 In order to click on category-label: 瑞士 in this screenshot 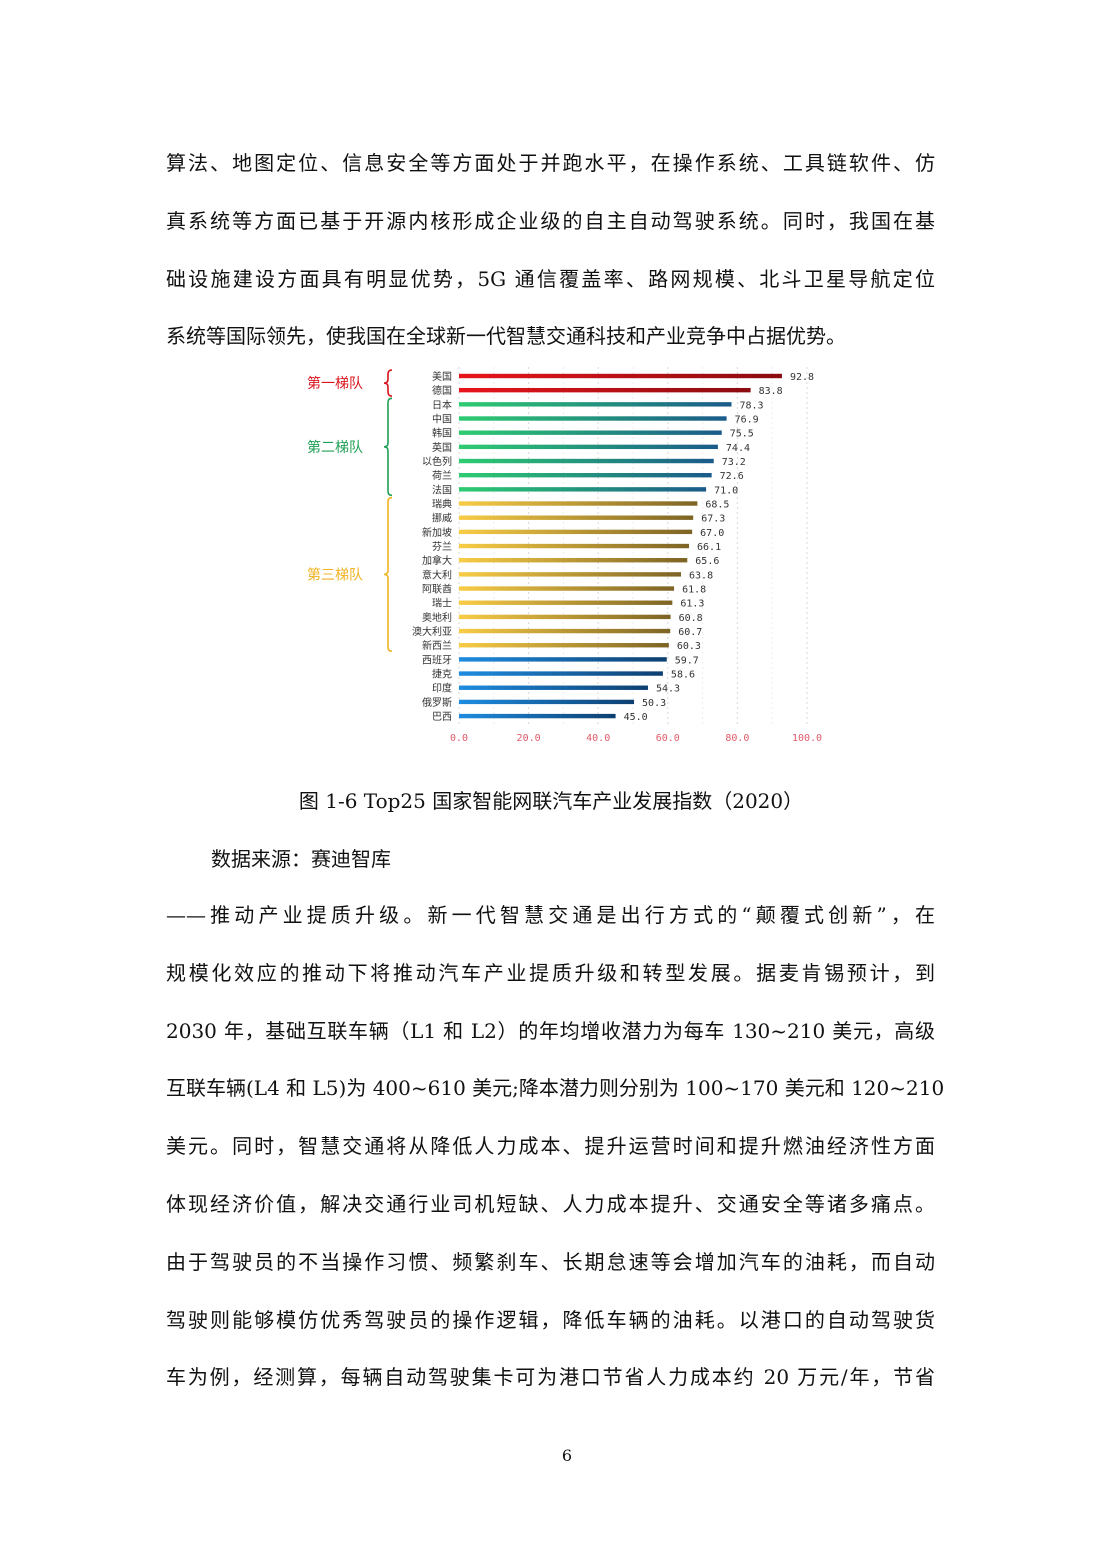, I will do `click(442, 603)`.